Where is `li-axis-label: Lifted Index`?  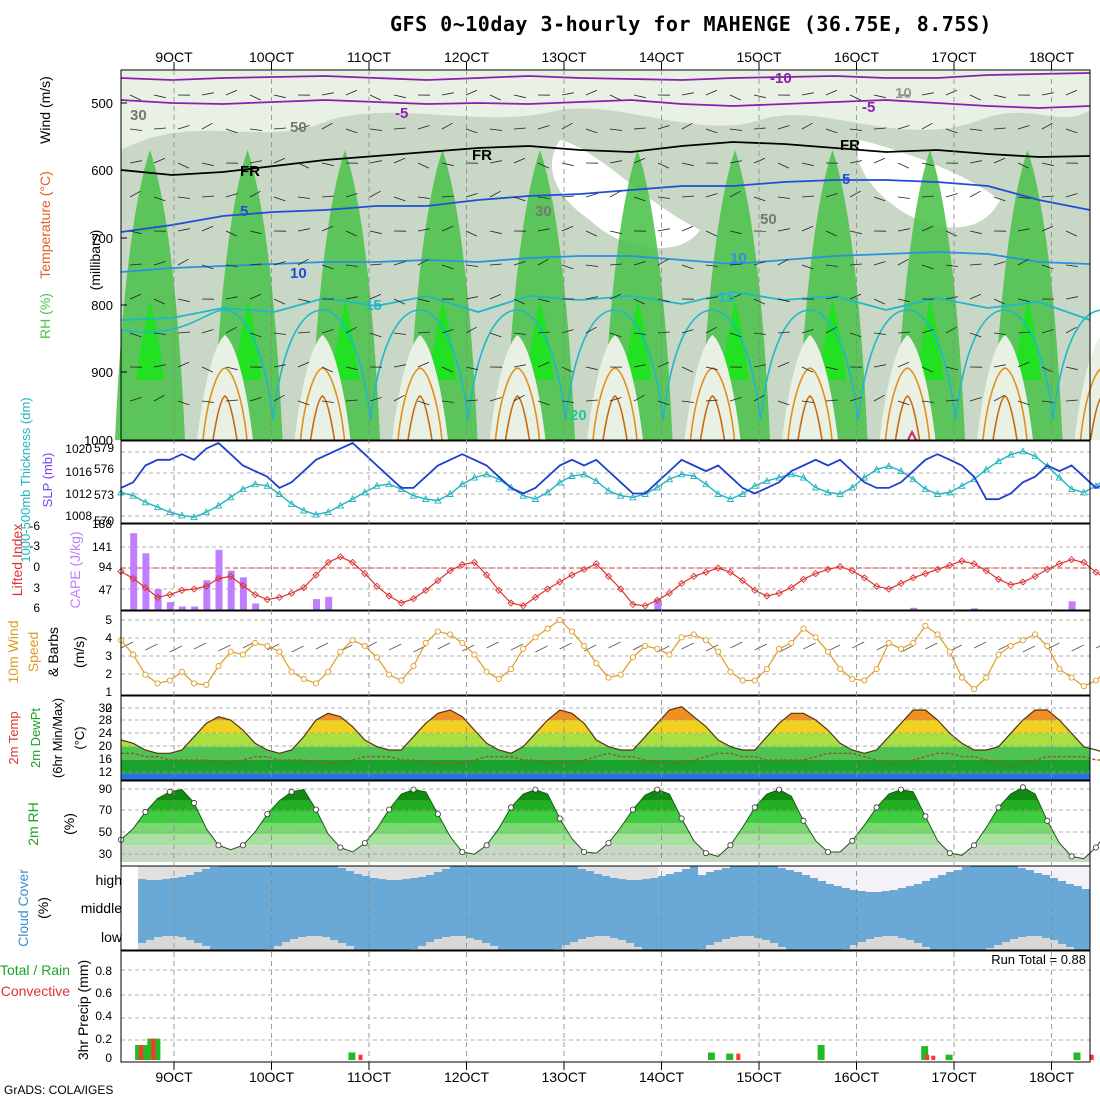 li-axis-label: Lifted Index is located at coordinates (17, 560).